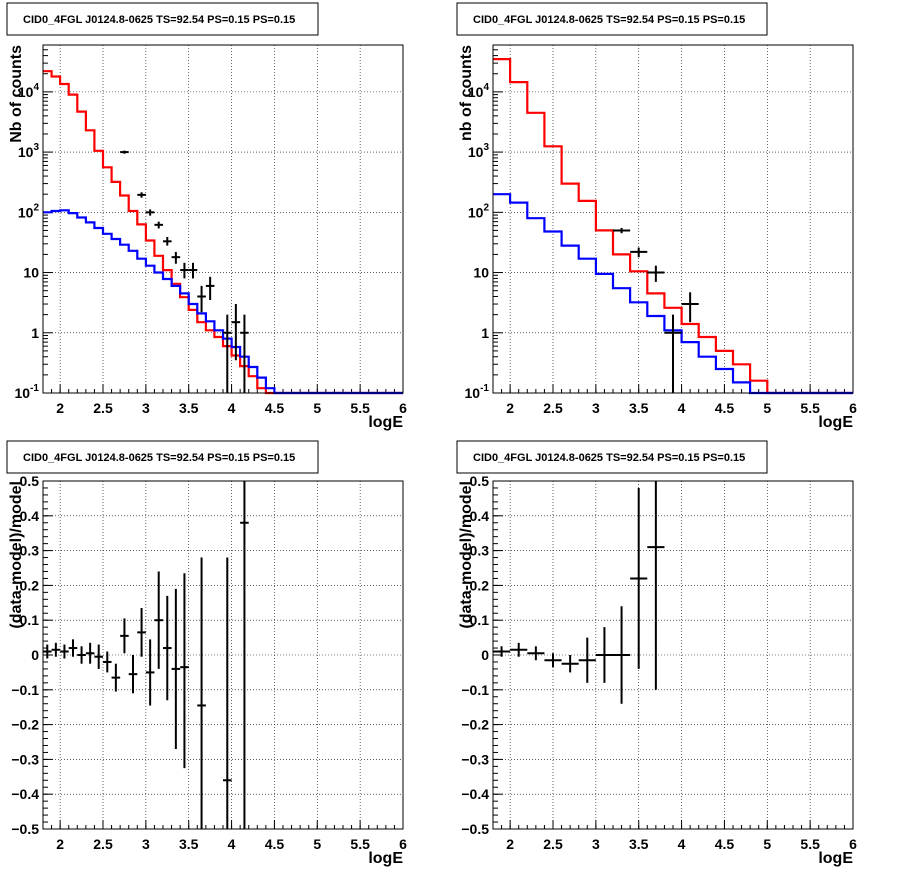 Image resolution: width=898 pixels, height=875 pixels. What do you see at coordinates (475, 794) in the screenshot?
I see `y-tick-label: −0.4` at bounding box center [475, 794].